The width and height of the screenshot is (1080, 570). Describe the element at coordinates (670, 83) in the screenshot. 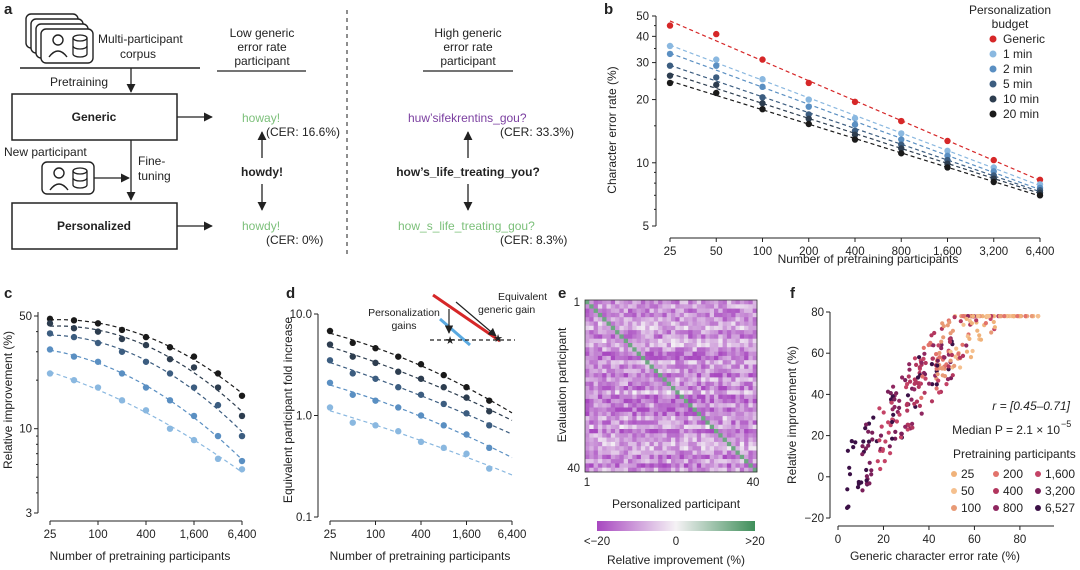

I see `b-point` at that location.